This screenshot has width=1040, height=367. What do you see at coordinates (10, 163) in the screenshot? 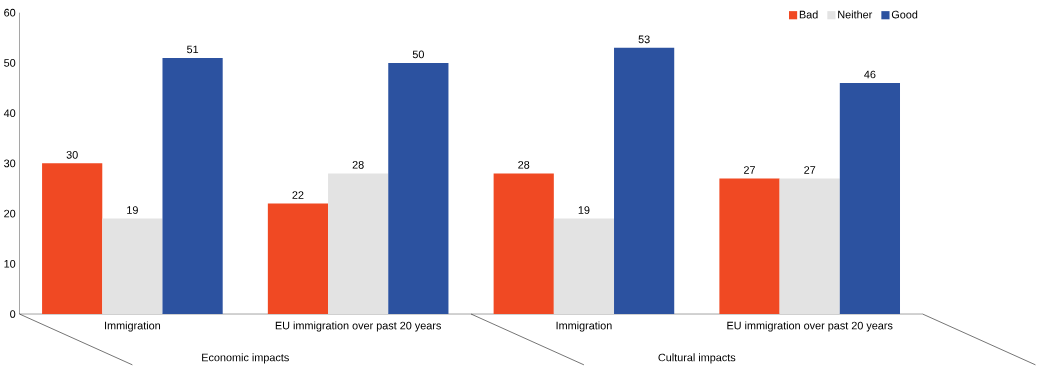
I see `y-tick-label: 30` at bounding box center [10, 163].